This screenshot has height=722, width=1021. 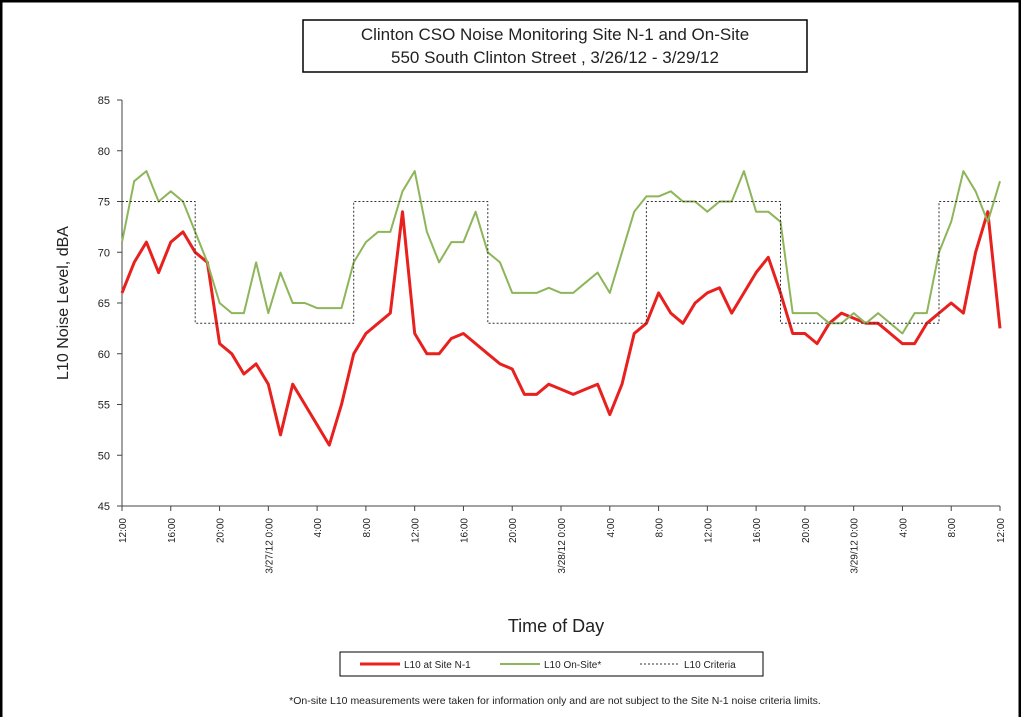 What do you see at coordinates (556, 626) in the screenshot?
I see `x-axis-label: Time of Day` at bounding box center [556, 626].